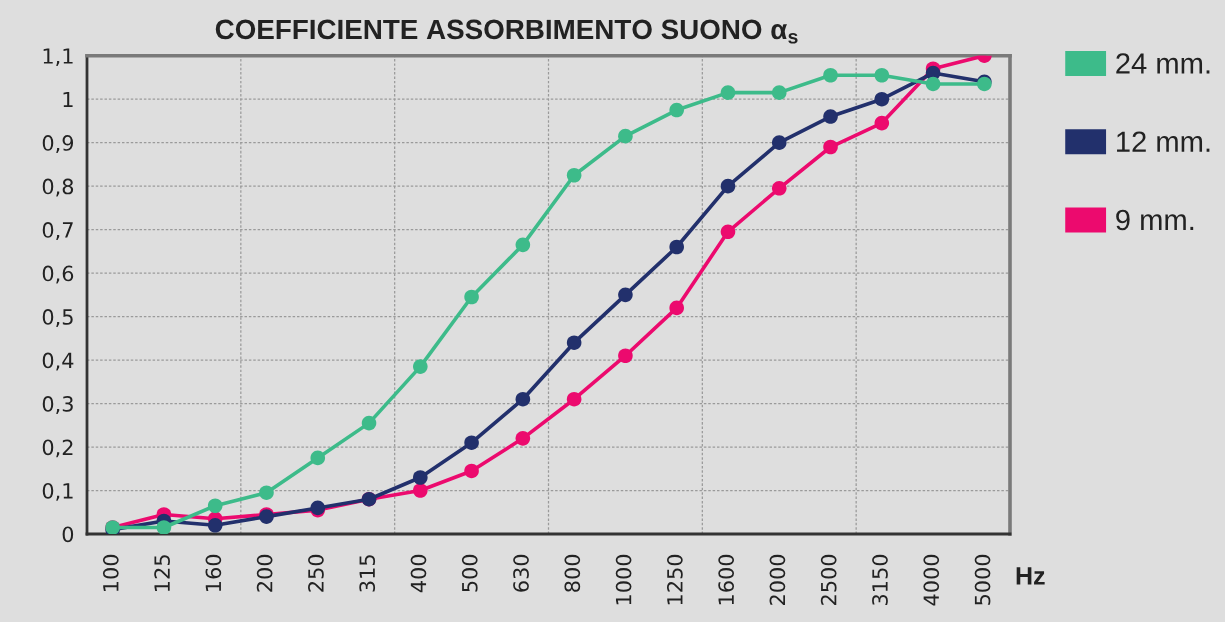  Describe the element at coordinates (1030, 576) in the screenshot. I see `x-axis-title: Hz` at that location.